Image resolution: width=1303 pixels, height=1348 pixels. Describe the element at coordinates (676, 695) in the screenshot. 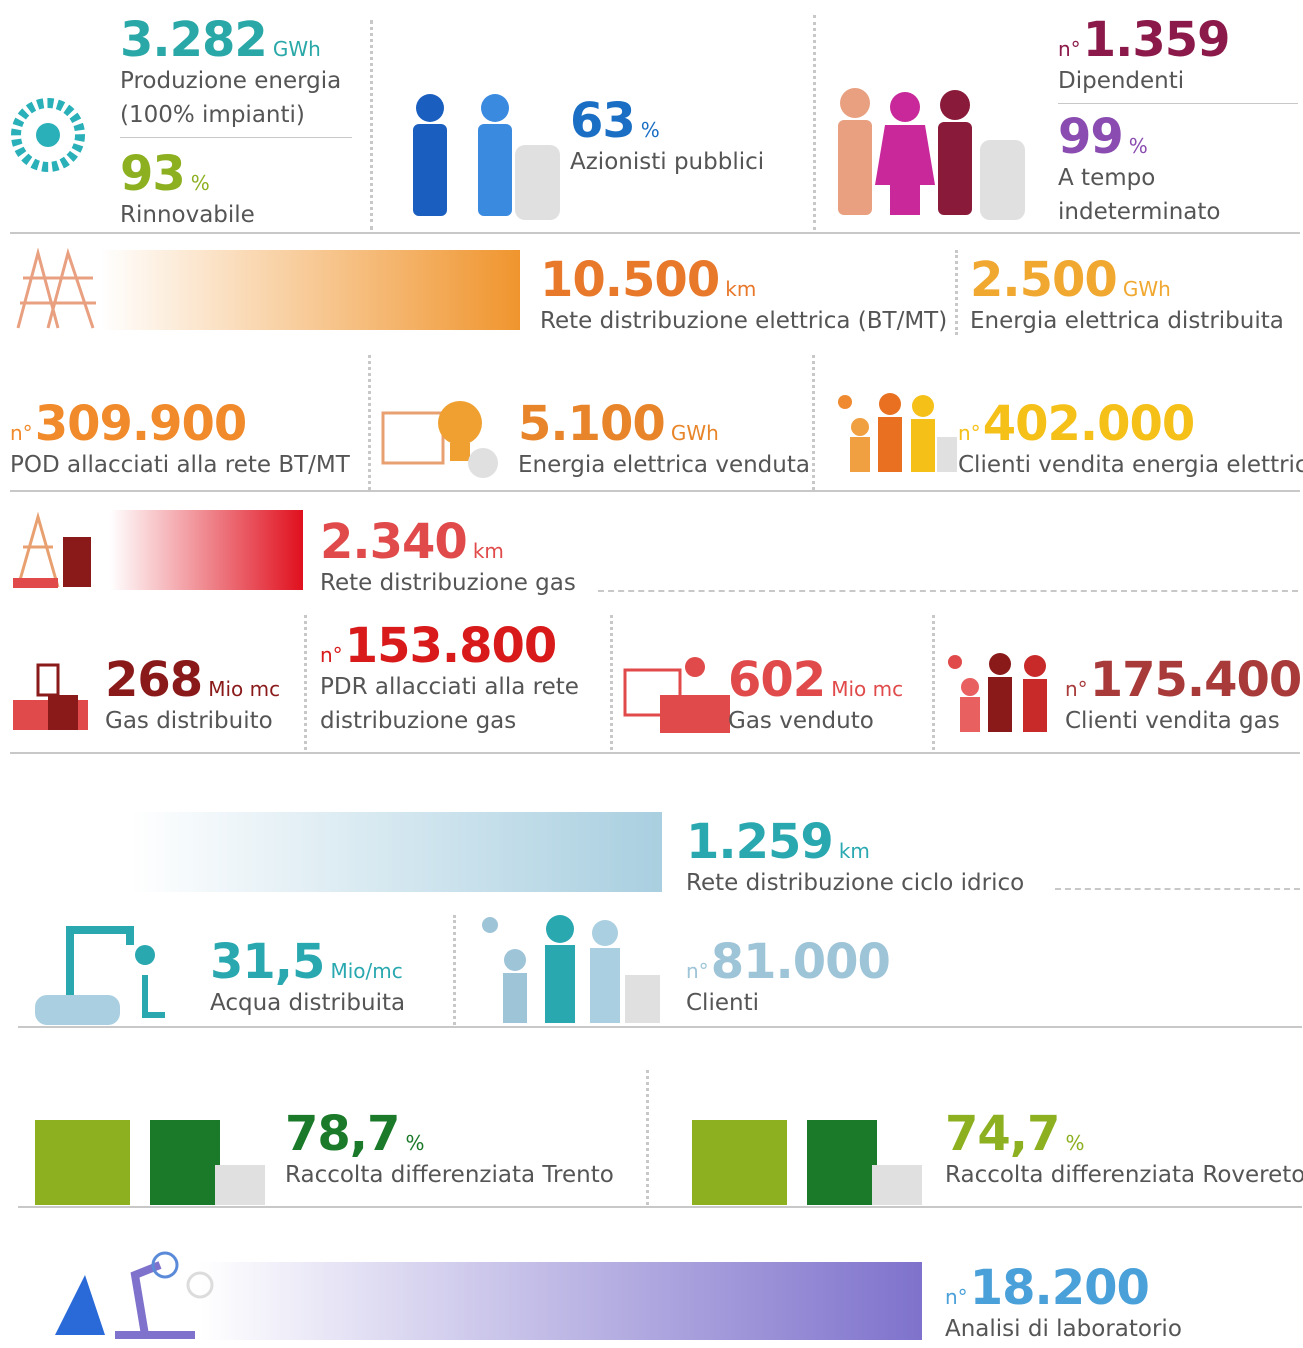

I see `bill-desk-icon` at that location.